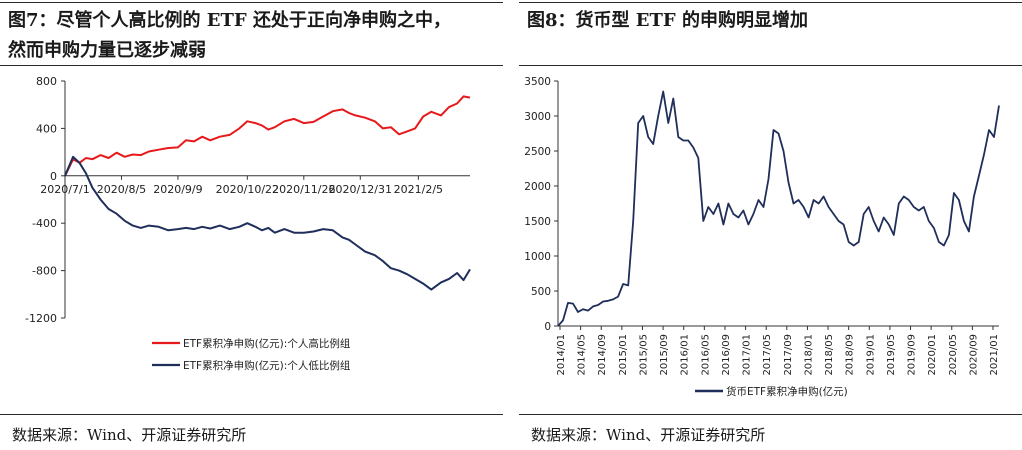  What do you see at coordinates (582, 355) in the screenshot?
I see `x-tick-label: 2014/05` at bounding box center [582, 355].